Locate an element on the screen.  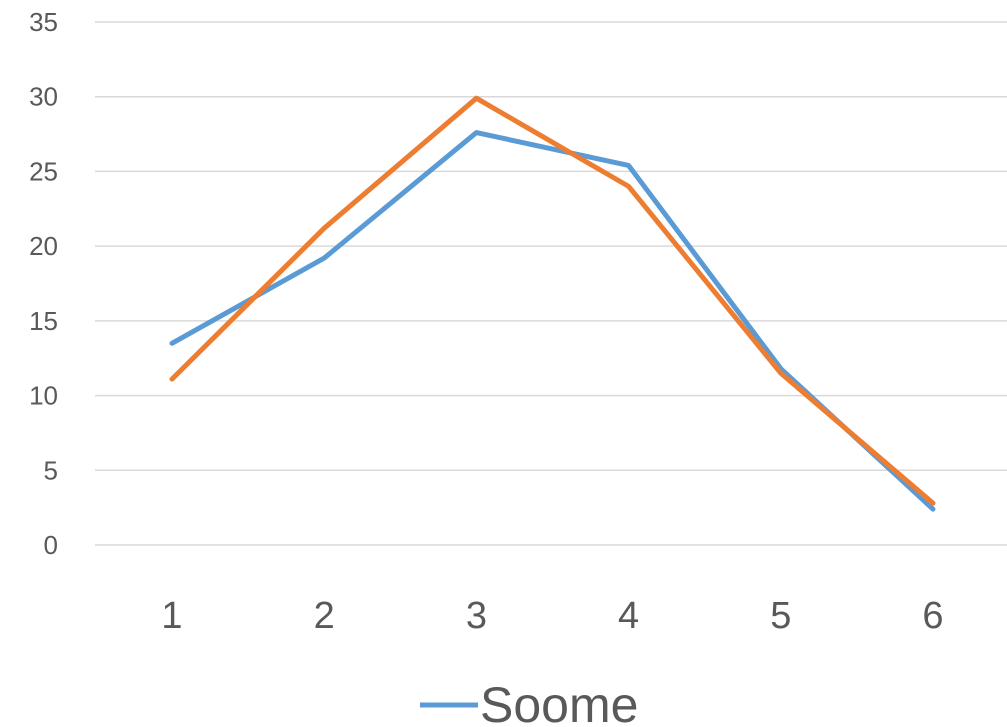
y-tick-label: 25 is located at coordinates (43, 171).